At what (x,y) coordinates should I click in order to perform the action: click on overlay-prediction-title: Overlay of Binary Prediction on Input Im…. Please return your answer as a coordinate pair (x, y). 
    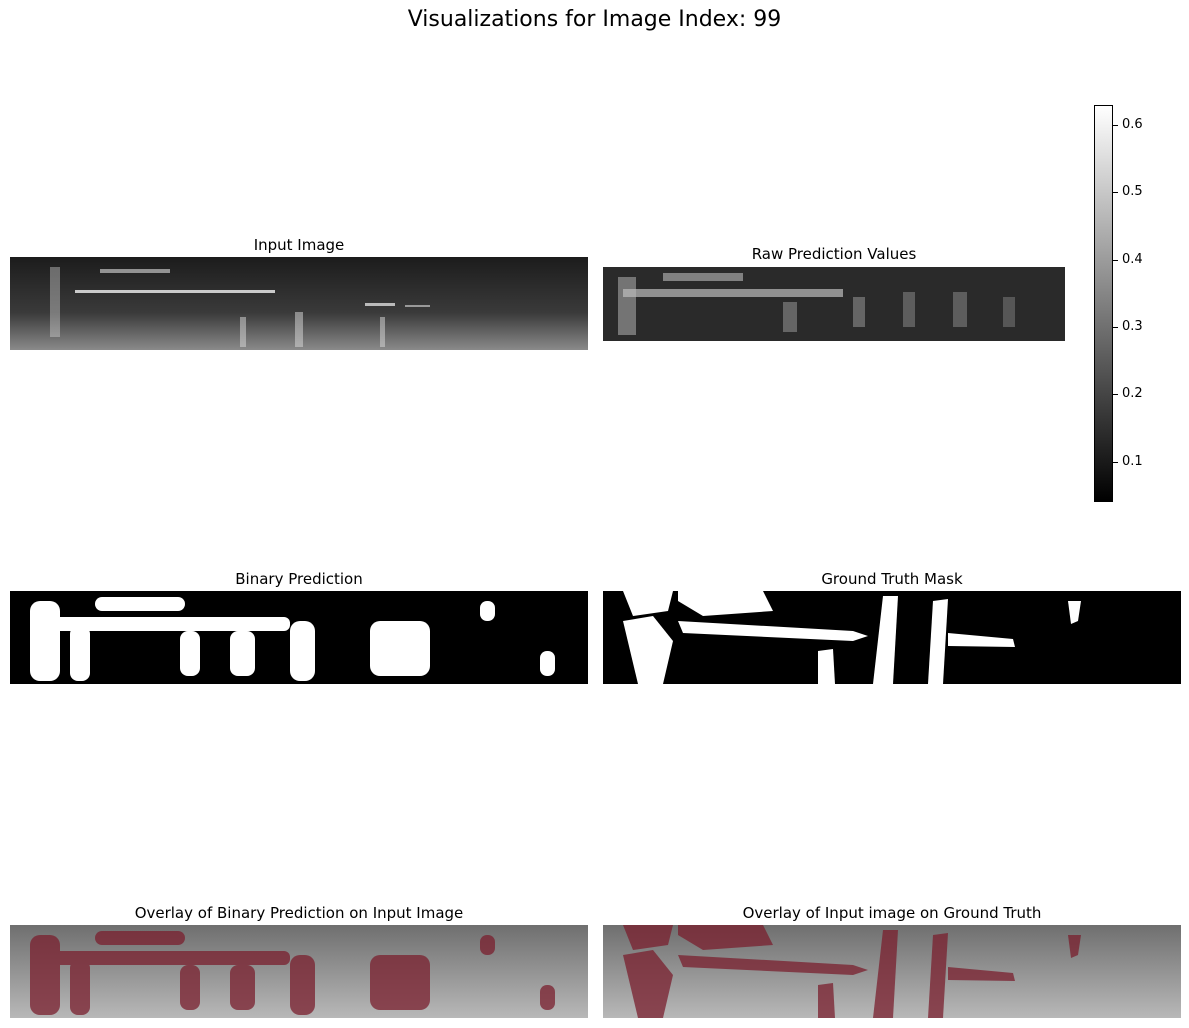
    Looking at the image, I should click on (299, 913).